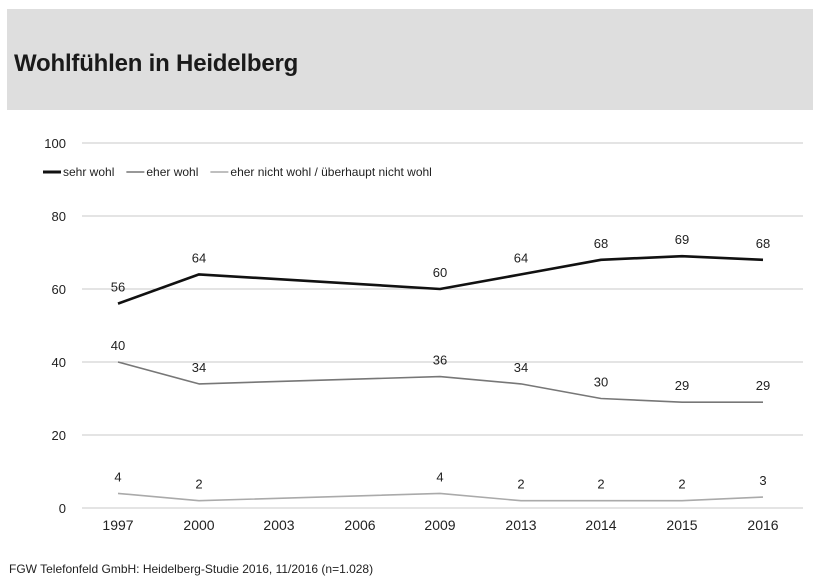  Describe the element at coordinates (172, 172) in the screenshot. I see `legend-label: eher wohl` at that location.